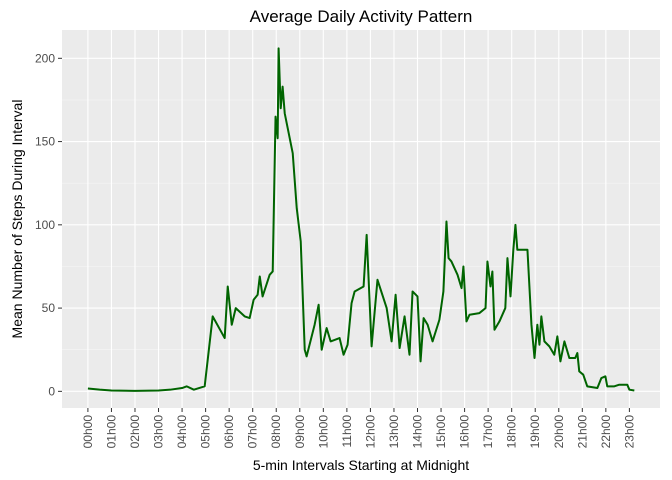  What do you see at coordinates (135, 432) in the screenshot?
I see `x-tick-label: 02h00` at bounding box center [135, 432].